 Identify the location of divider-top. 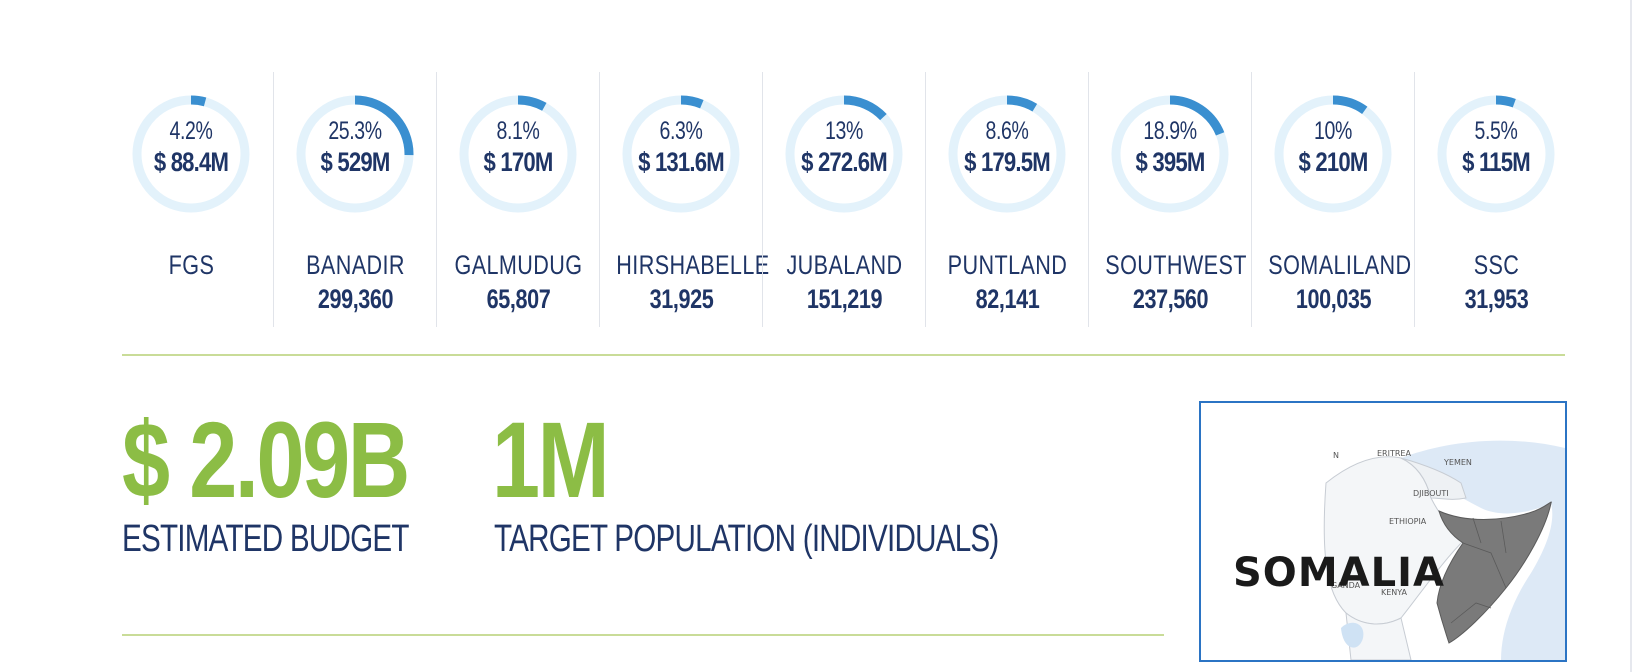
(843, 355).